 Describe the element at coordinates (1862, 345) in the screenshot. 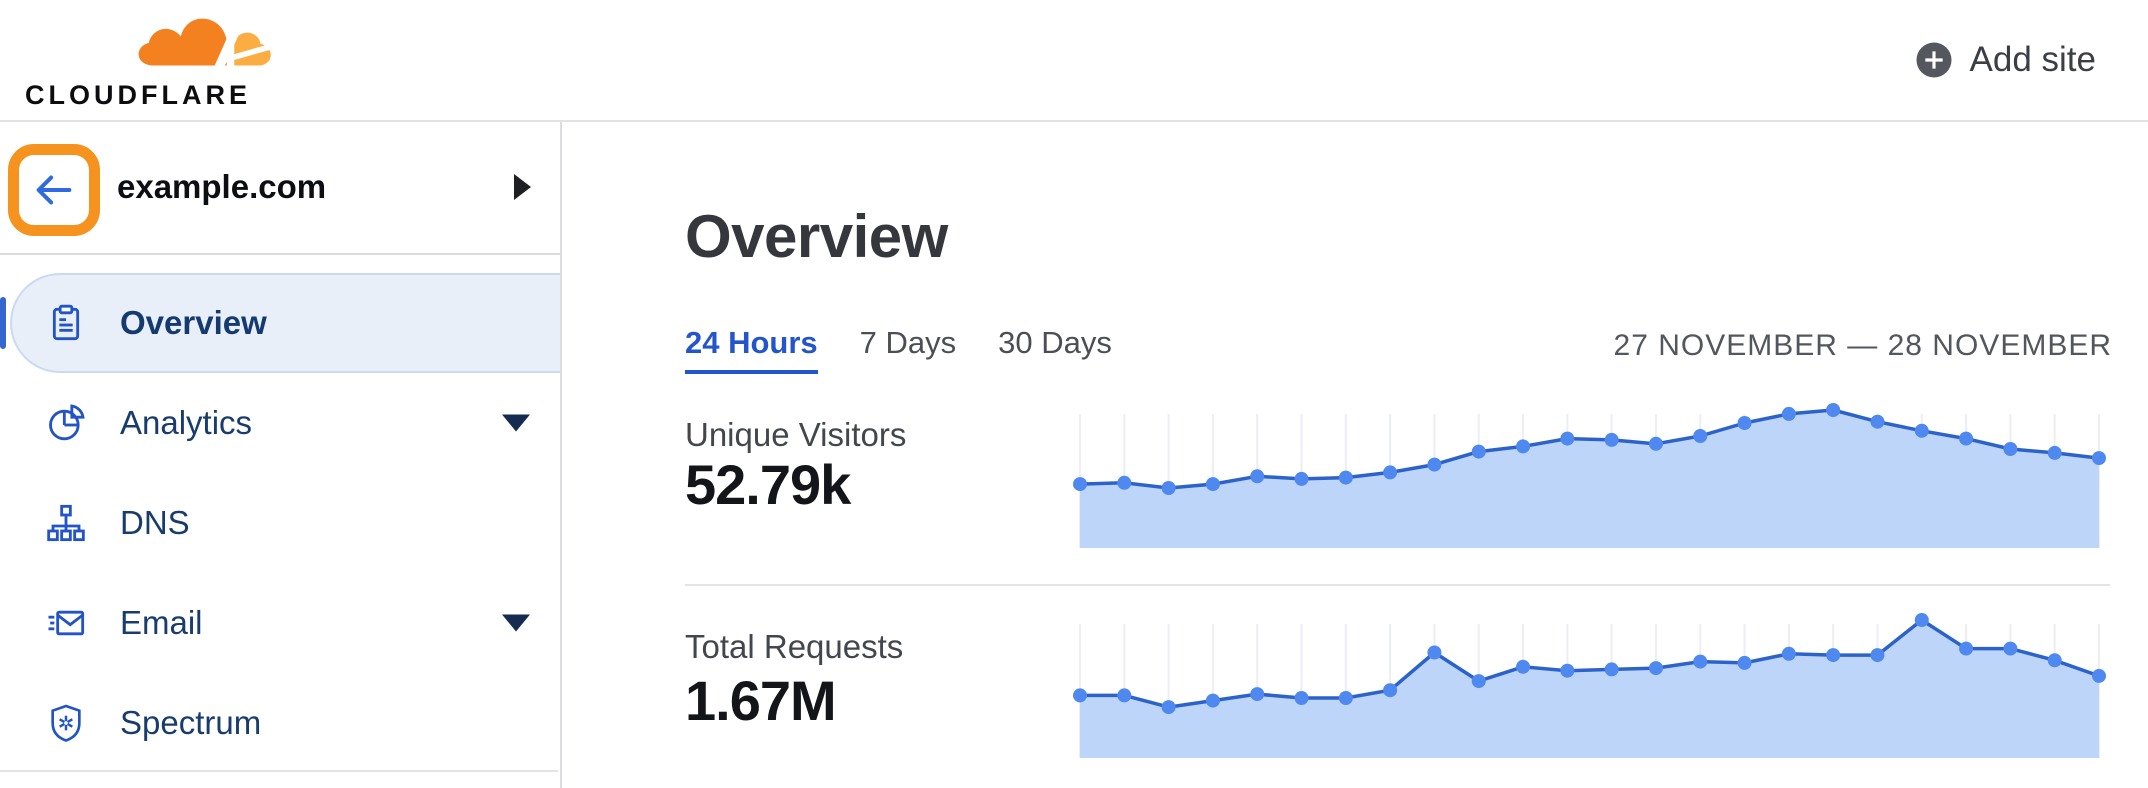

I see `date-range-label: 27 NOVEMBER — 28 NOVEMBER` at that location.